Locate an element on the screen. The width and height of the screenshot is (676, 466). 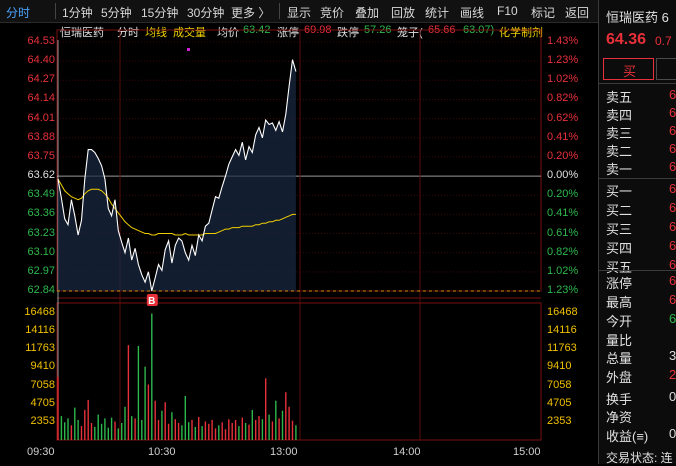
tab-stats: 统计 is located at coordinates (437, 13).